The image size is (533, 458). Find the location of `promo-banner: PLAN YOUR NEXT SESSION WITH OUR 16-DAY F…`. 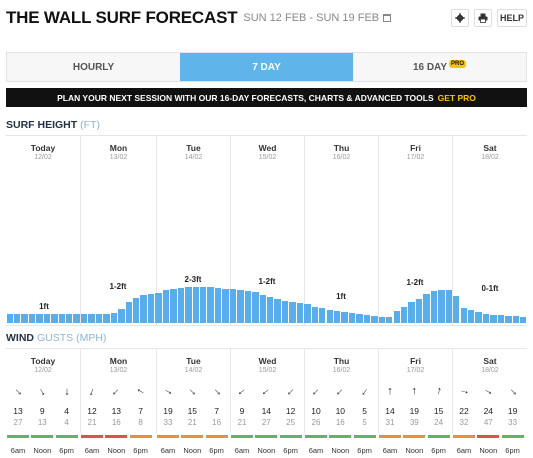

promo-banner: PLAN YOUR NEXT SESSION WITH OUR 16-DAY F… is located at coordinates (266, 97).